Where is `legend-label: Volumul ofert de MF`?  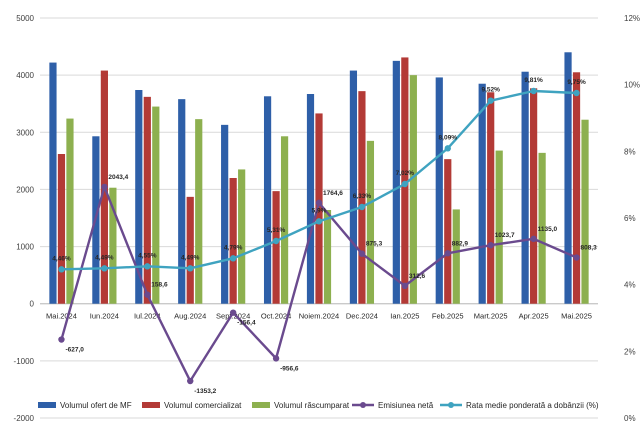 legend-label: Volumul ofert de MF is located at coordinates (96, 405).